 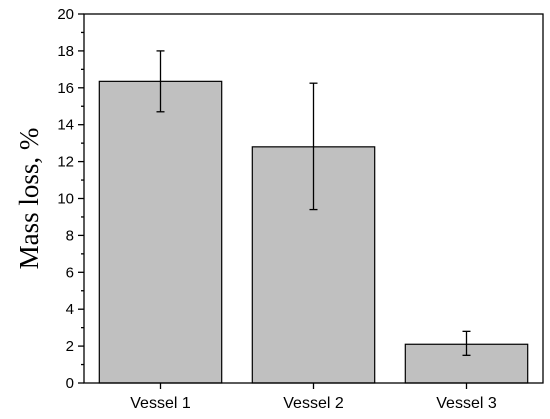 What do you see at coordinates (70, 235) in the screenshot?
I see `y-tick-label: 8` at bounding box center [70, 235].